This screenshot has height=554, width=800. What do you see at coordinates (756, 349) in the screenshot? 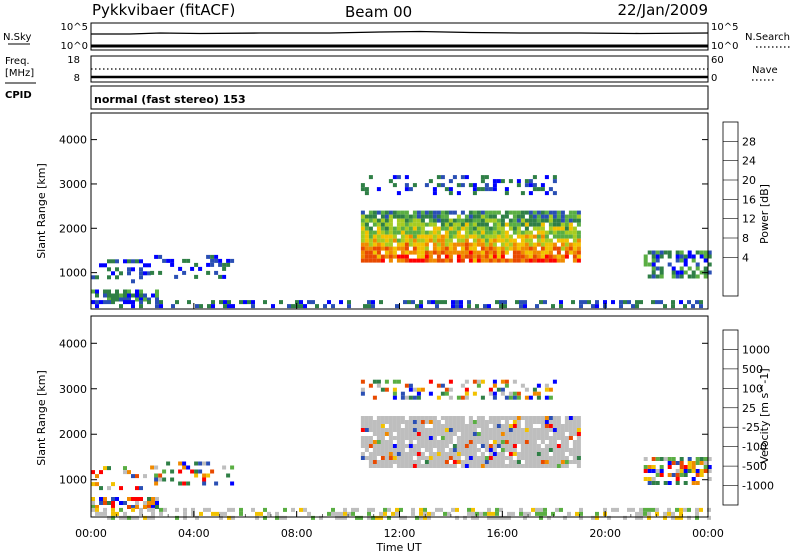
I see `colorbar-tick-label: 1000` at bounding box center [756, 349].